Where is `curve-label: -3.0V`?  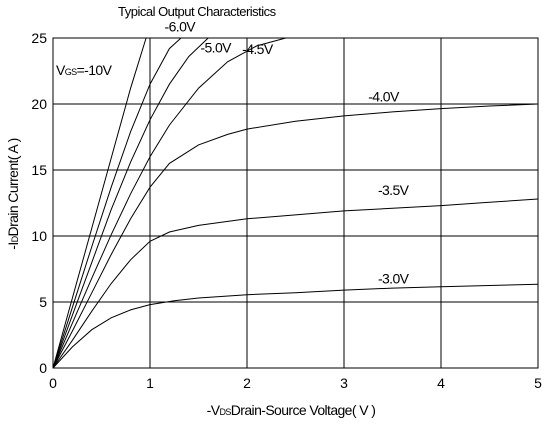
curve-label: -3.0V is located at coordinates (394, 279).